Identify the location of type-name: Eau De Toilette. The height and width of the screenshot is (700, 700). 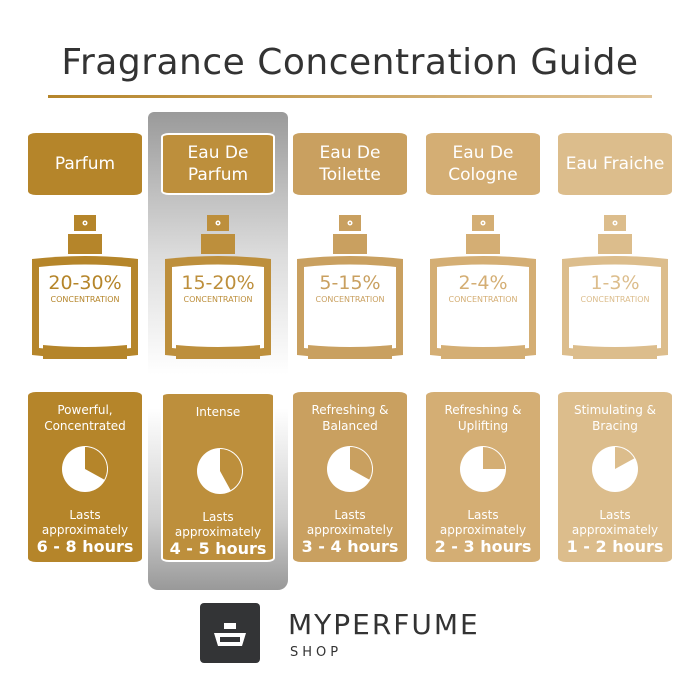
(350, 164).